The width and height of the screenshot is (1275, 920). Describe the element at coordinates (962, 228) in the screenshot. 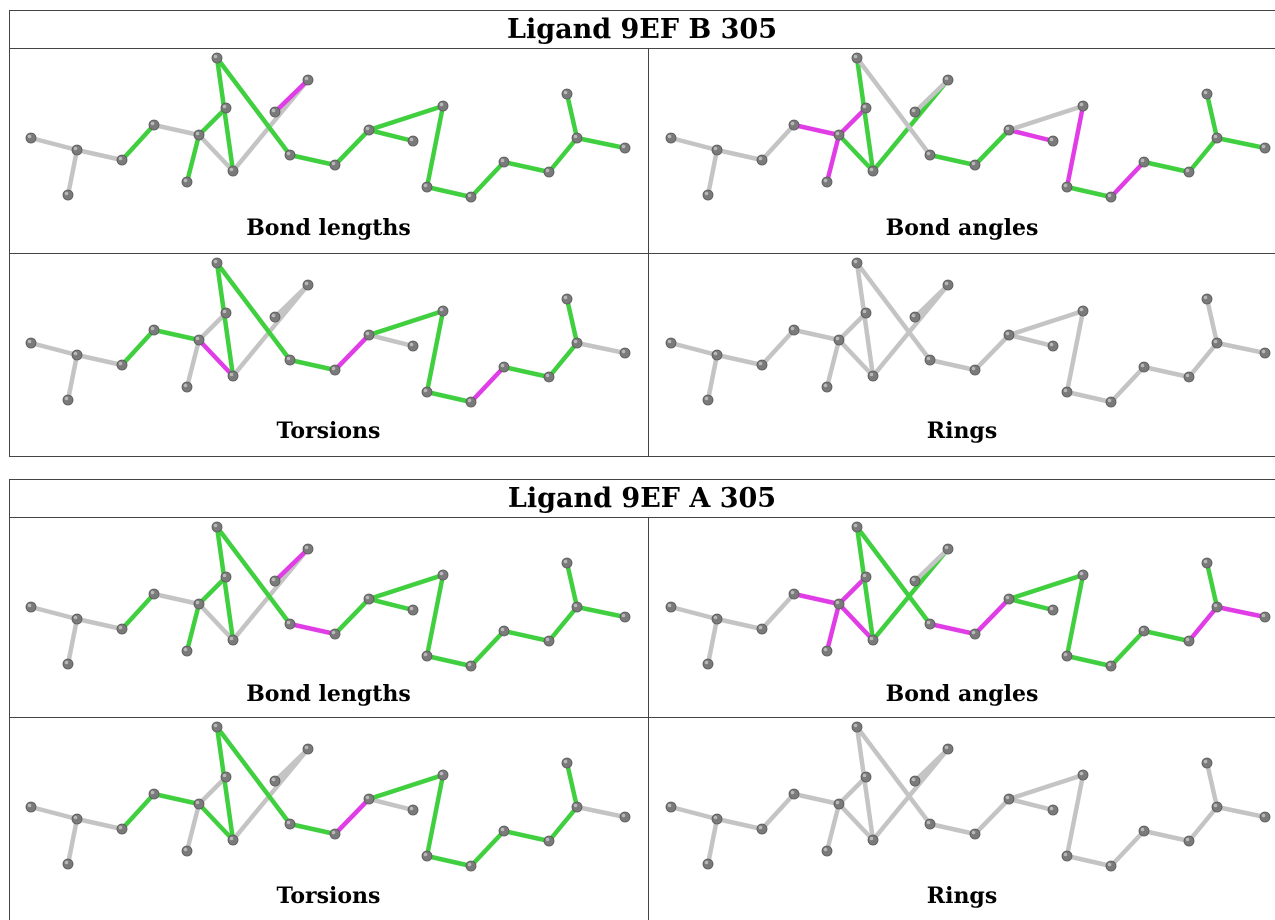

I see `panel-caption: Bond angles` at that location.